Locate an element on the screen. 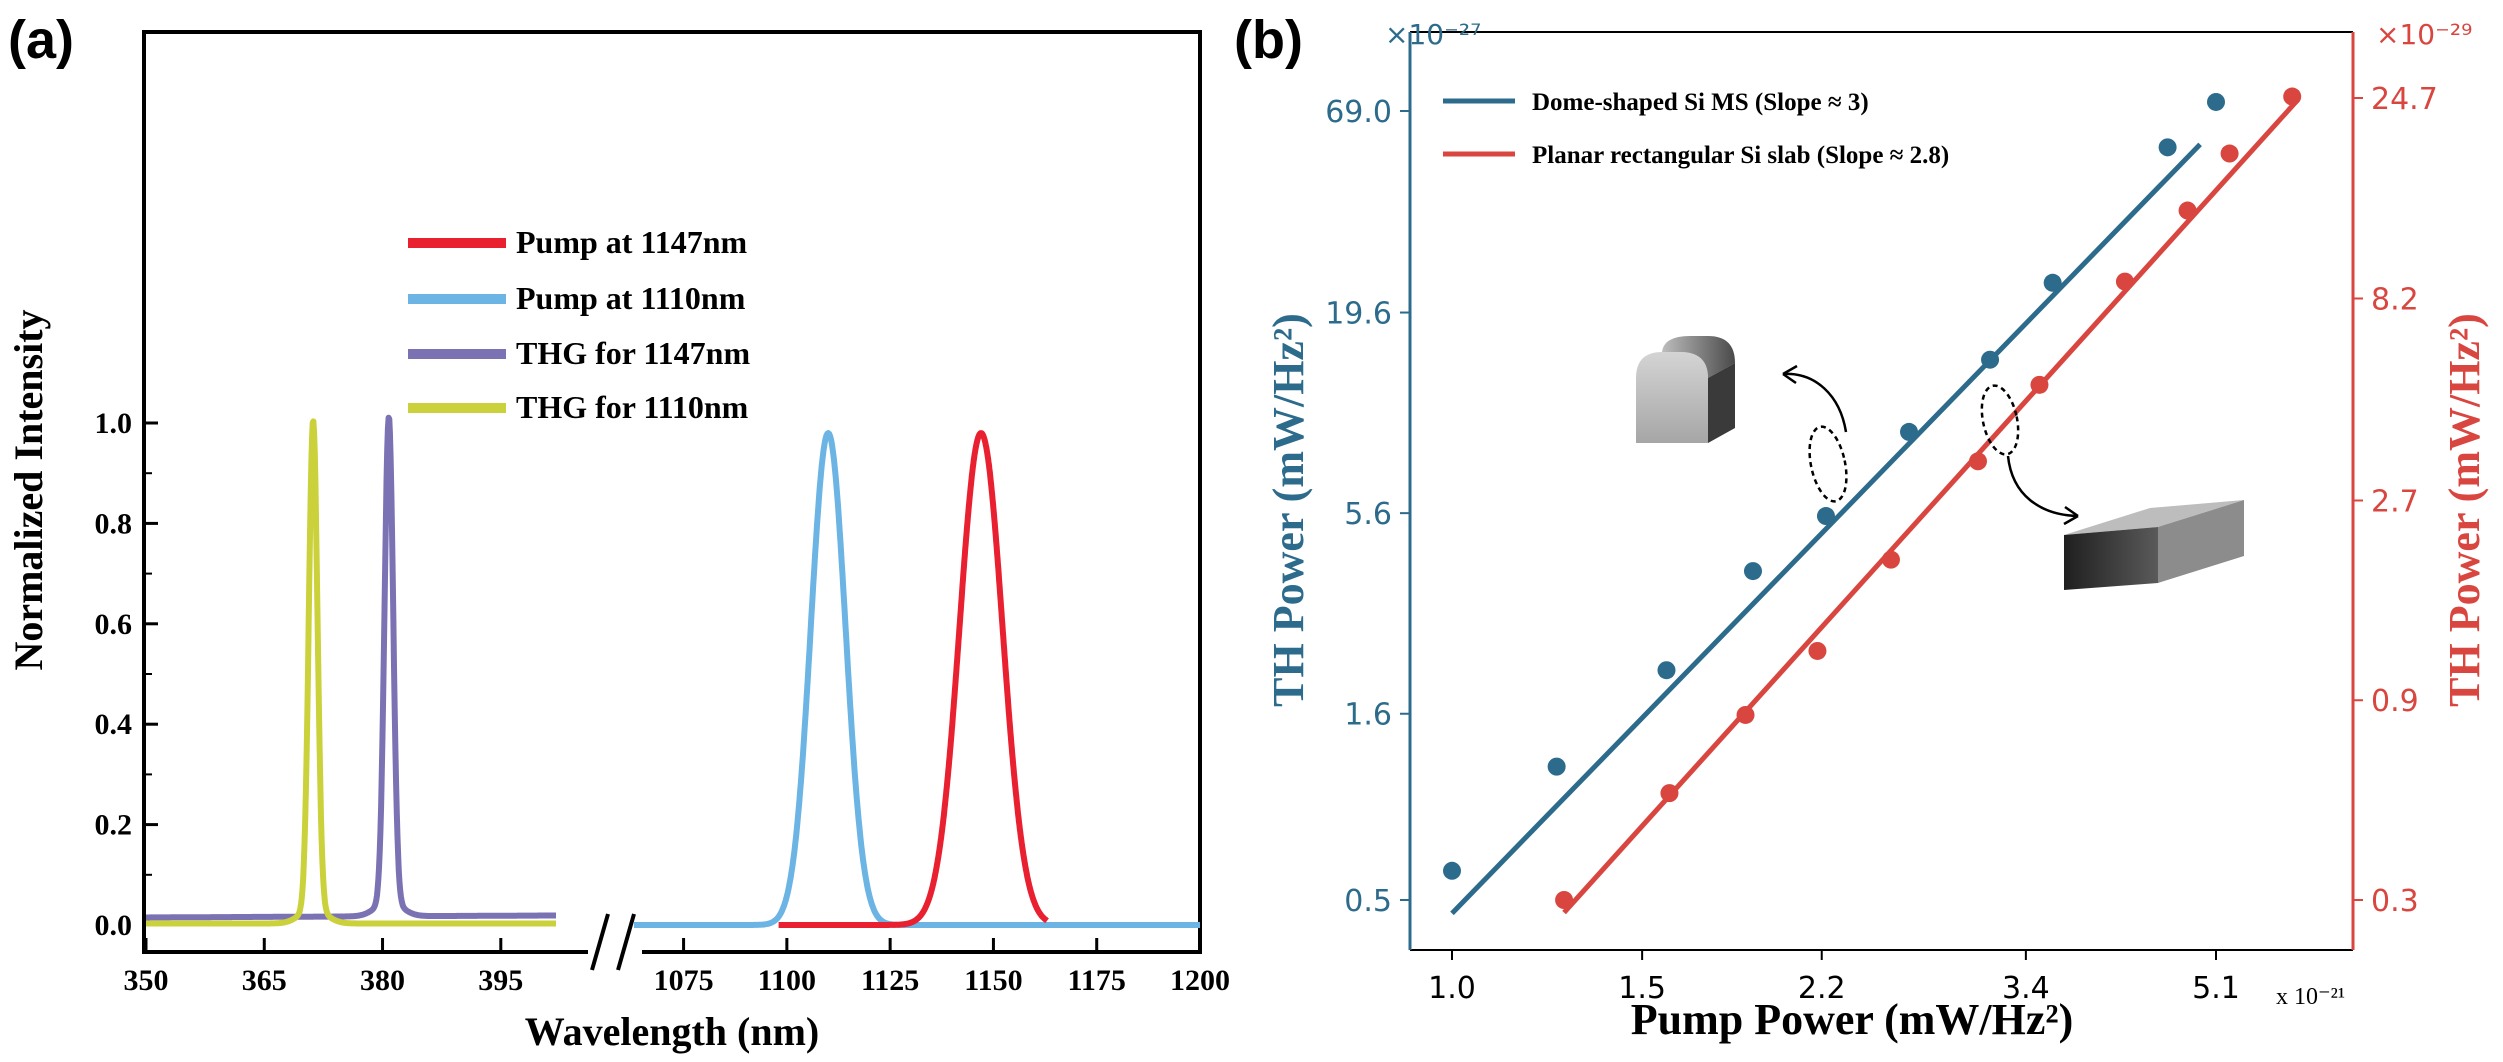 The width and height of the screenshot is (2503, 1062). x-tick-label-b: 3.4 is located at coordinates (2026, 988).